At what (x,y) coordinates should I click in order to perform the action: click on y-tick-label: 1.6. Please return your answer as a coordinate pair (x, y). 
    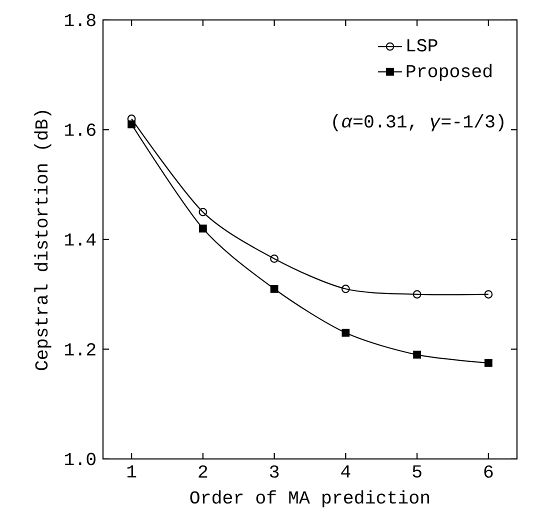
    Looking at the image, I should click on (80, 130).